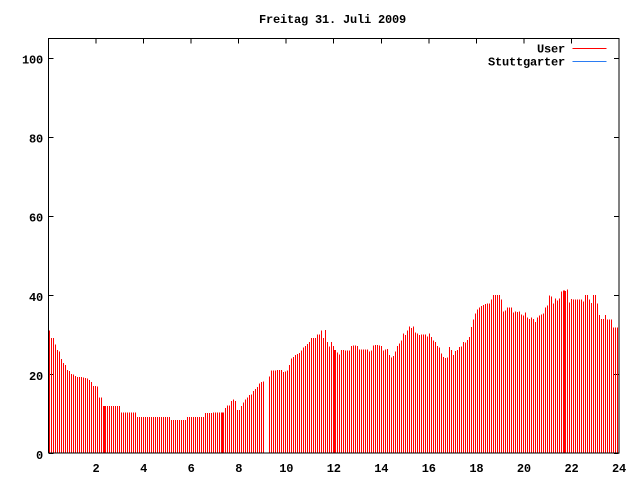 The height and width of the screenshot is (480, 640). I want to click on svg-text: 0, so click(39, 456).